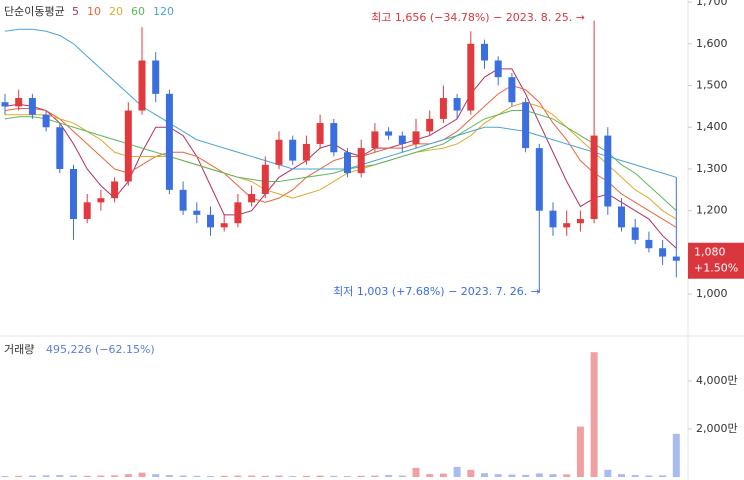 The width and height of the screenshot is (744, 480). I want to click on low-annotation: 최저 1,003 (+7.68%) − 2023. 7. 26. →, so click(436, 291).